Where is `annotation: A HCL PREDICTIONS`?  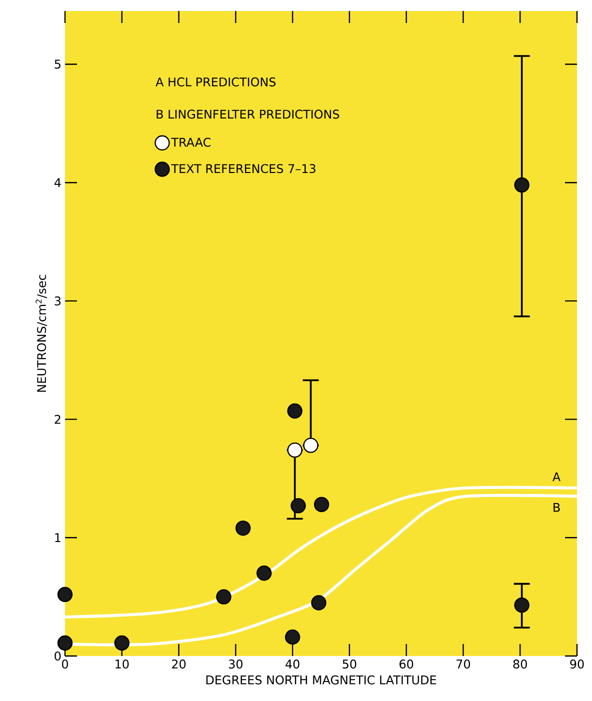
annotation: A HCL PREDICTIONS is located at coordinates (216, 81).